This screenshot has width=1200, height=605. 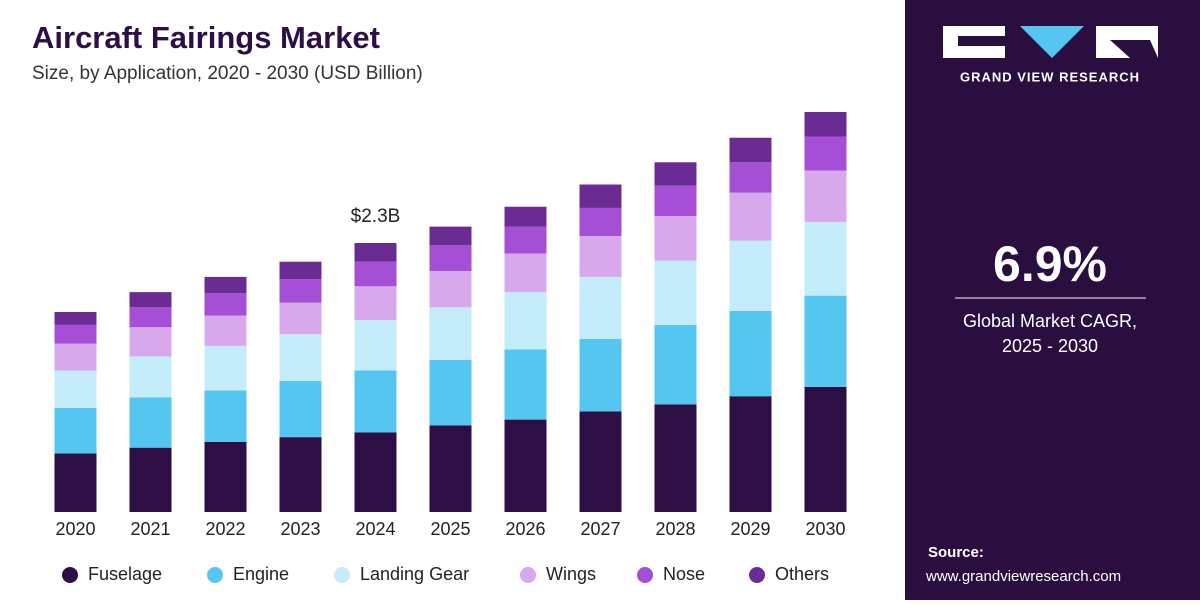 I want to click on x-tick-label: 2028, so click(x=675, y=529).